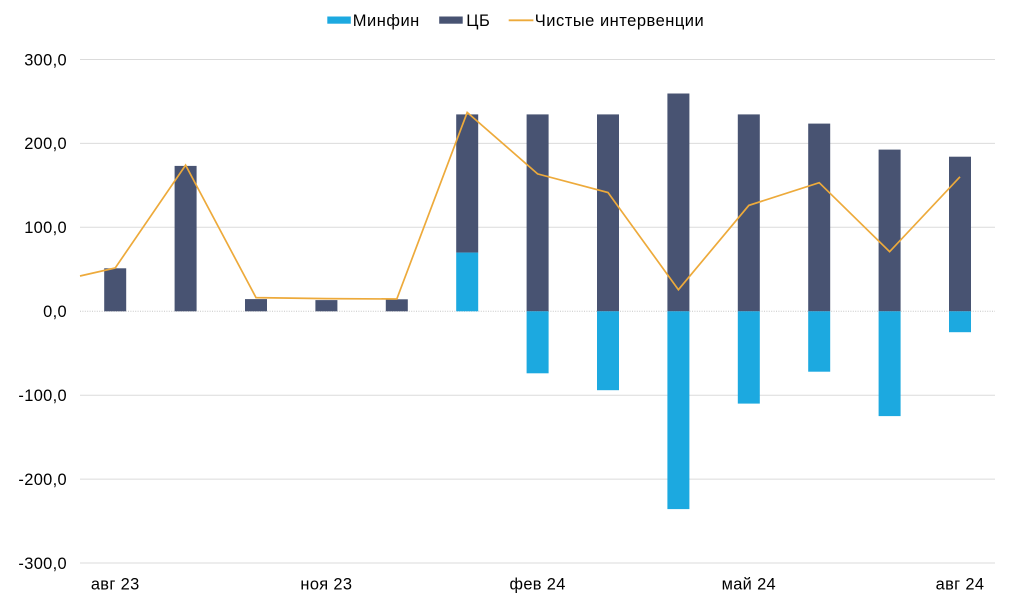 The width and height of the screenshot is (1024, 609). What do you see at coordinates (115, 584) in the screenshot?
I see `svg-text: авг 23` at bounding box center [115, 584].